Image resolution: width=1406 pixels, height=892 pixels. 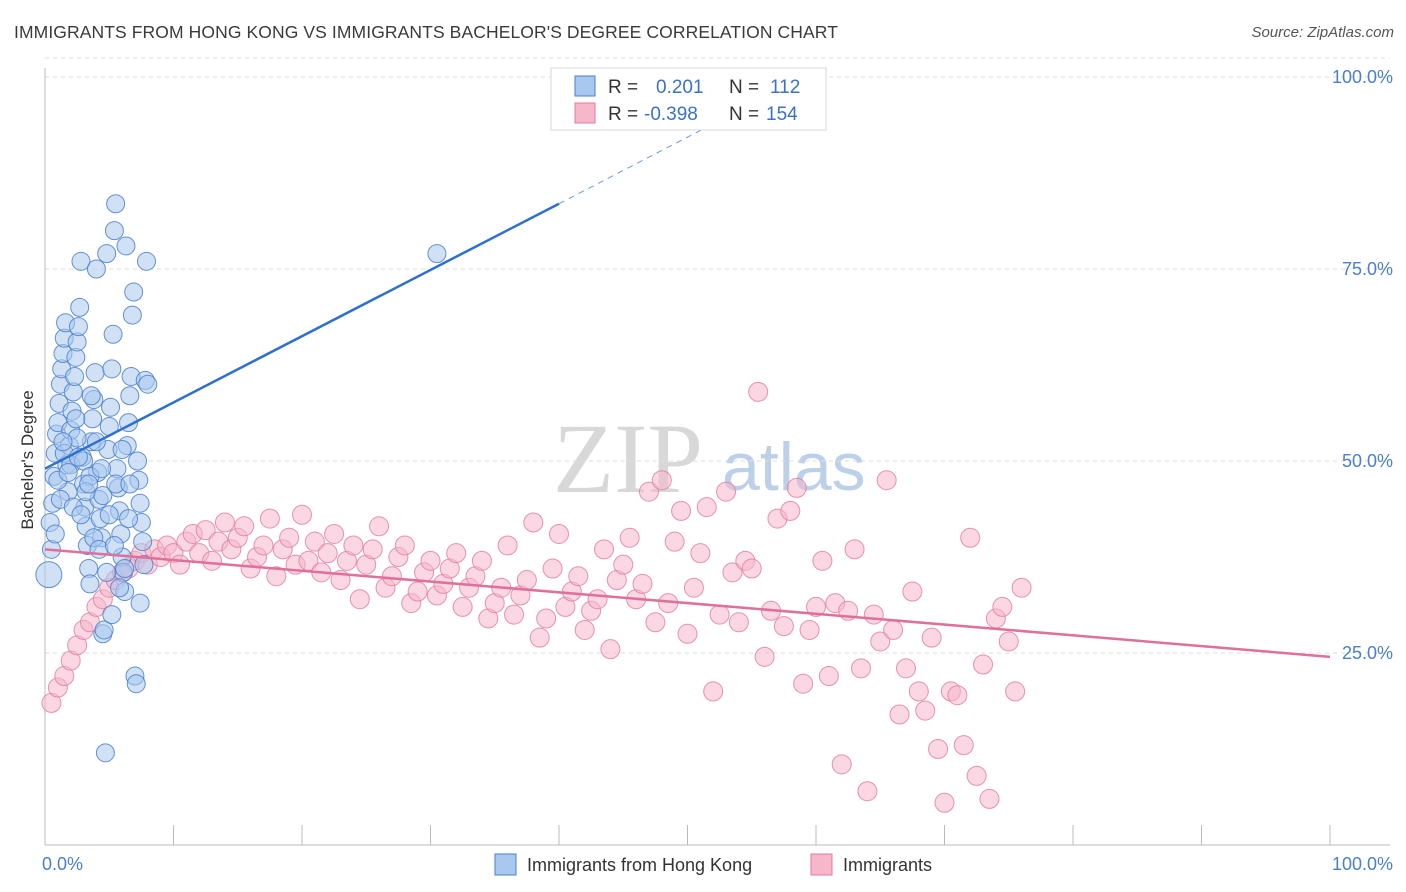 What do you see at coordinates (1322, 32) in the screenshot?
I see `source-label: Source: ZipAtlas.com` at bounding box center [1322, 32].